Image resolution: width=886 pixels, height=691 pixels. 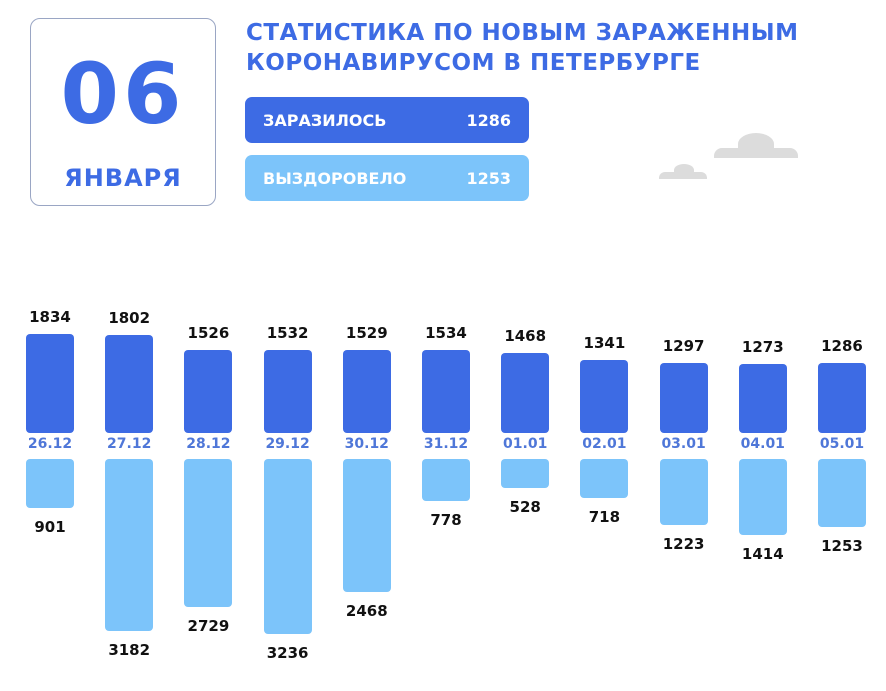 I want to click on date-label: 04.01, so click(x=762, y=444).